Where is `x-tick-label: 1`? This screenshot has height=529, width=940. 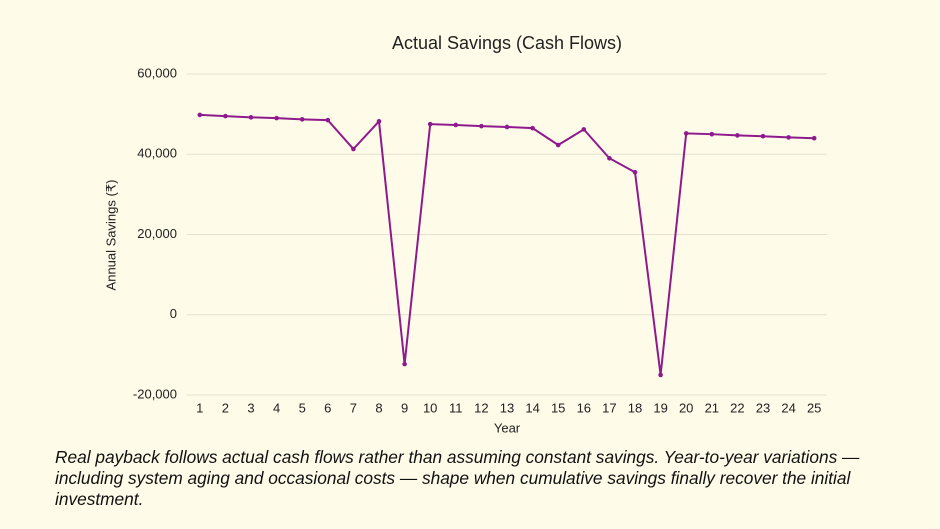
x-tick-label: 1 is located at coordinates (199, 407).